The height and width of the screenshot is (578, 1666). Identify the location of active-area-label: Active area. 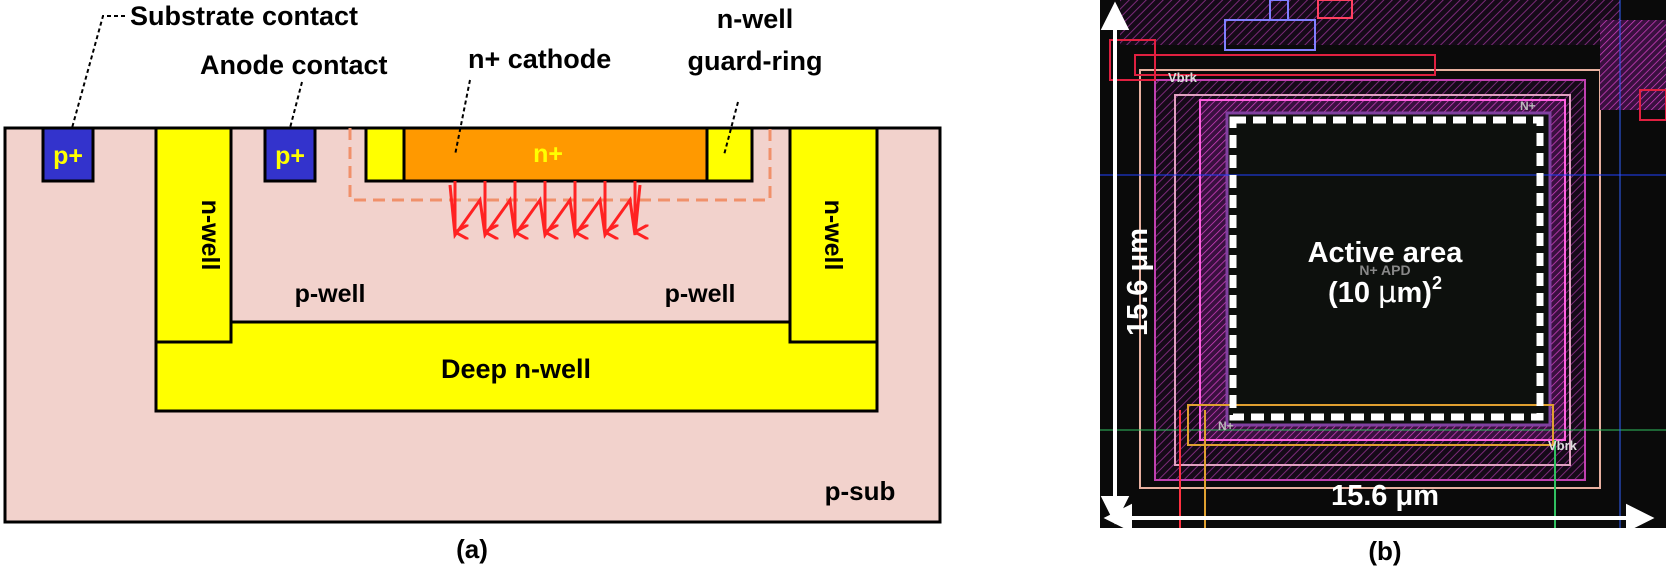
(1386, 253).